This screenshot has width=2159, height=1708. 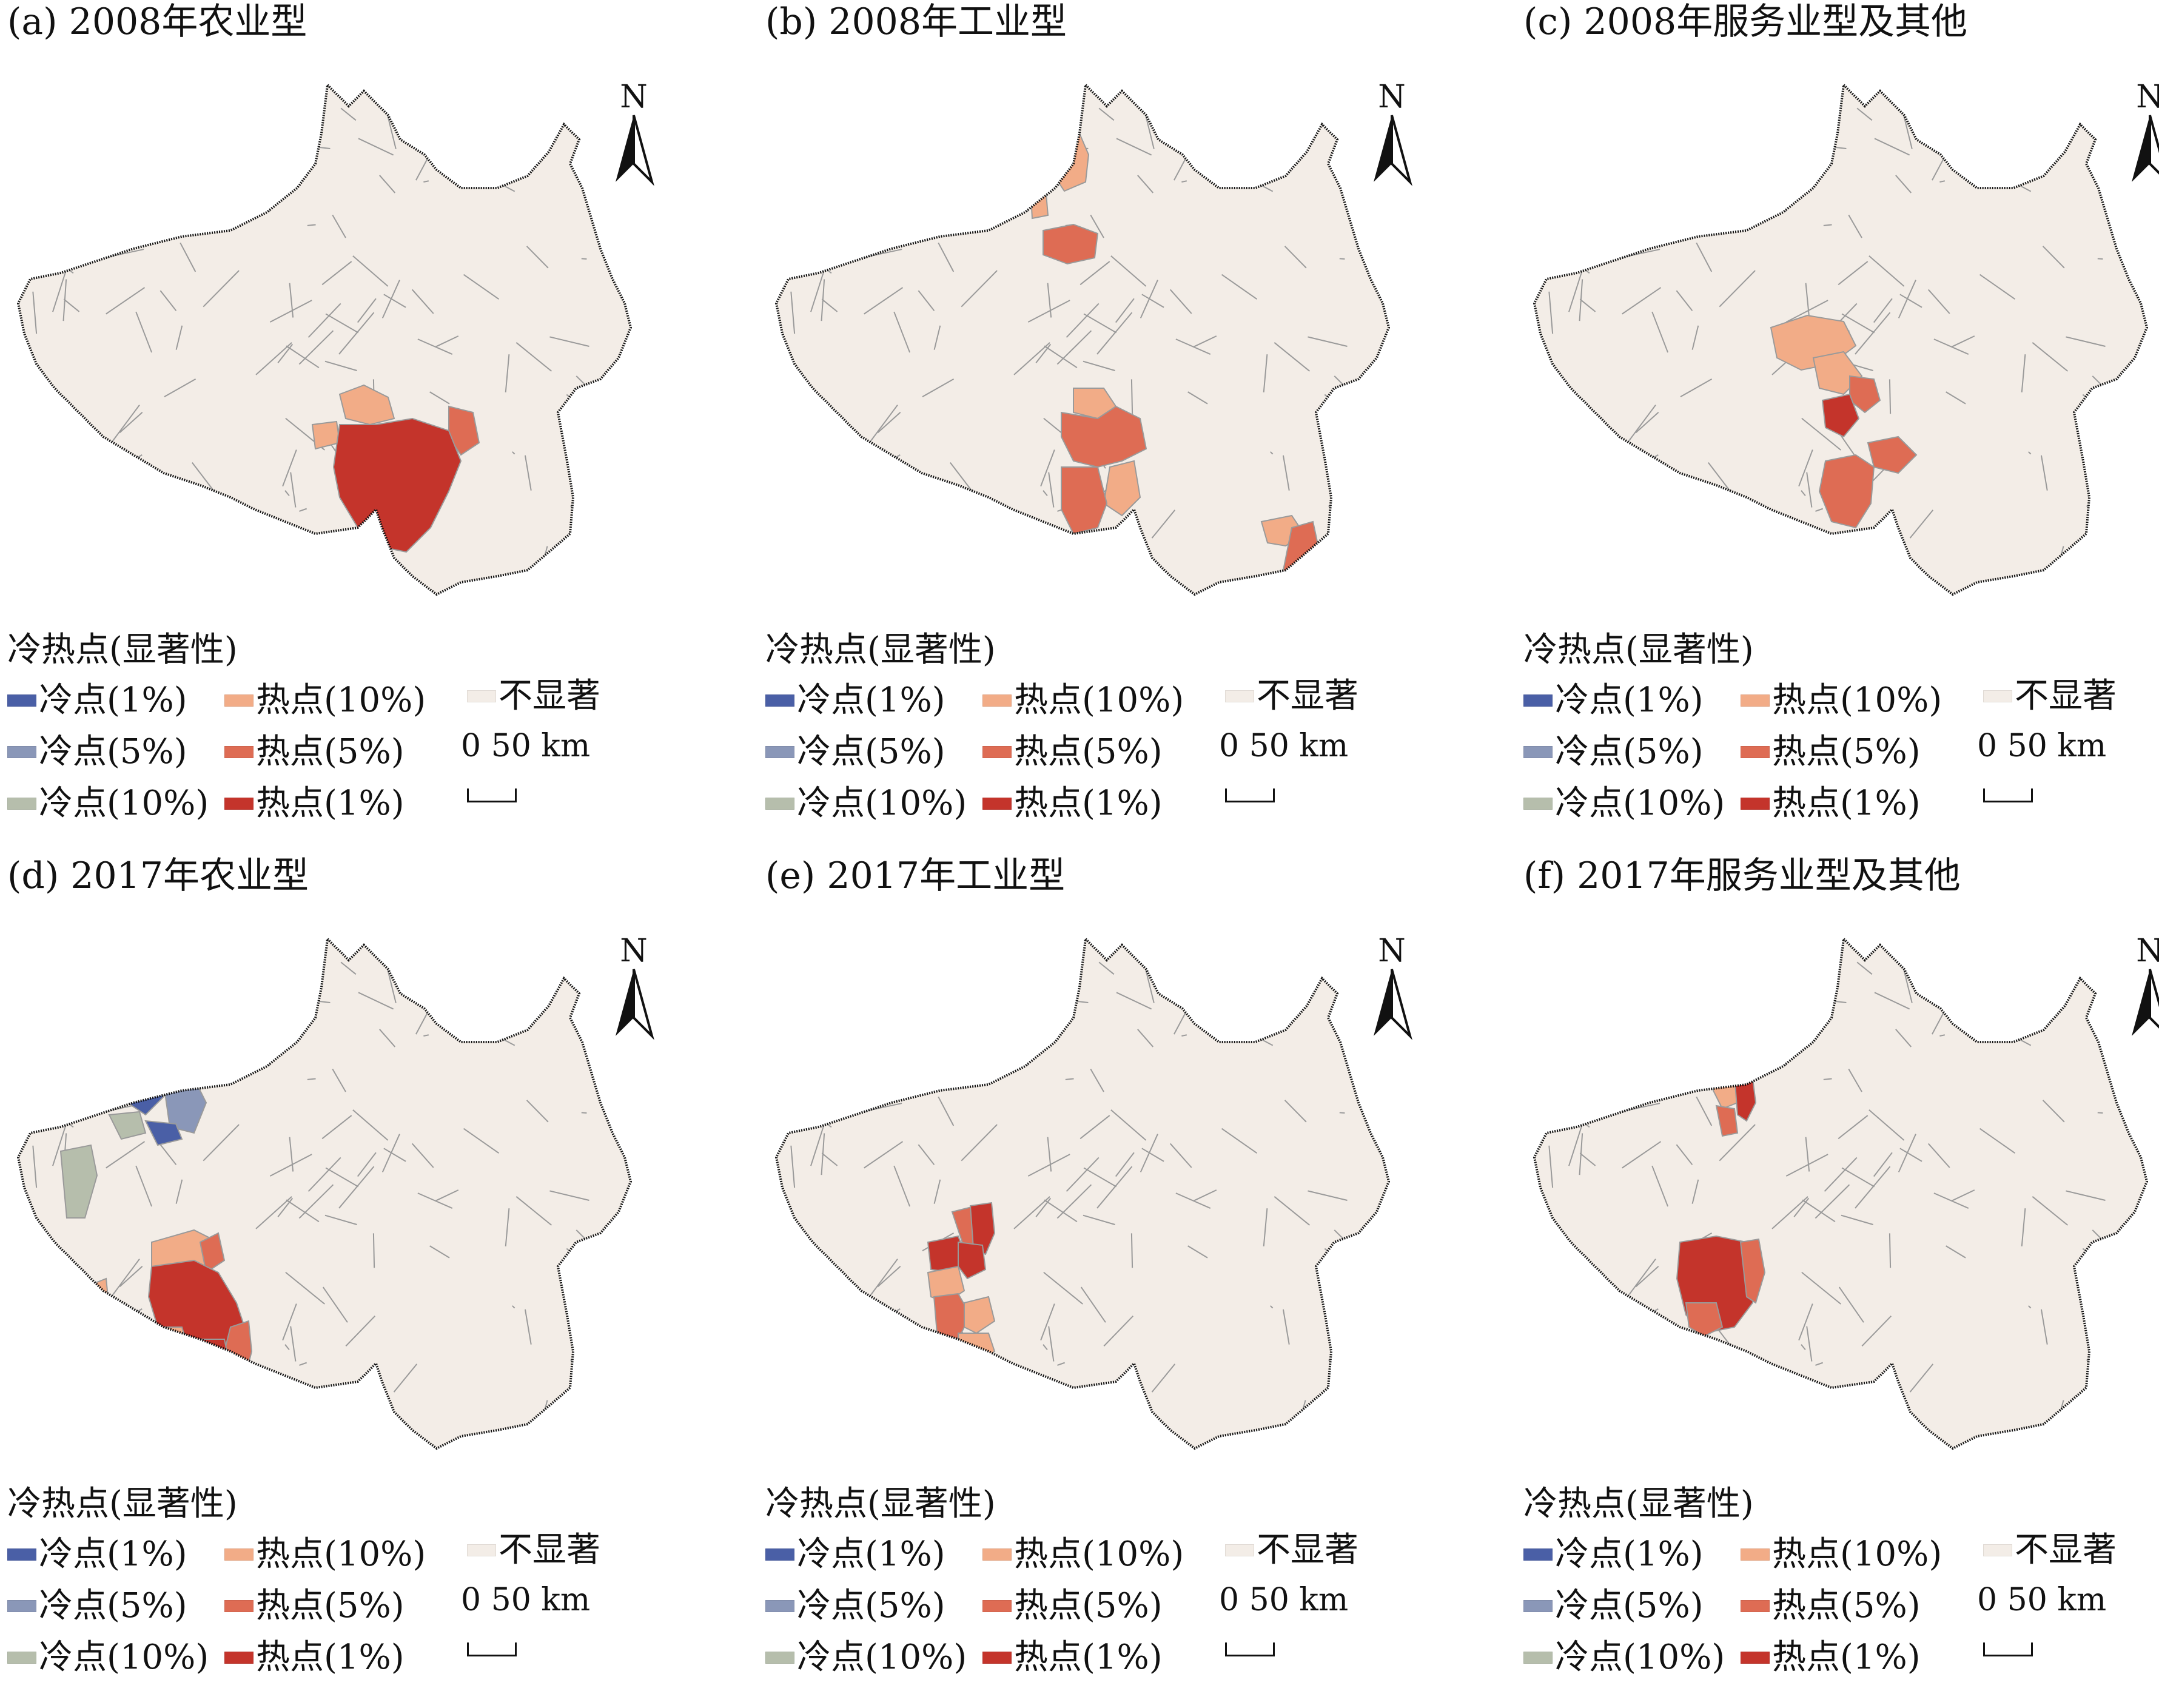 What do you see at coordinates (1639, 650) in the screenshot?
I see `legend-title: 冷热点(显著性)` at bounding box center [1639, 650].